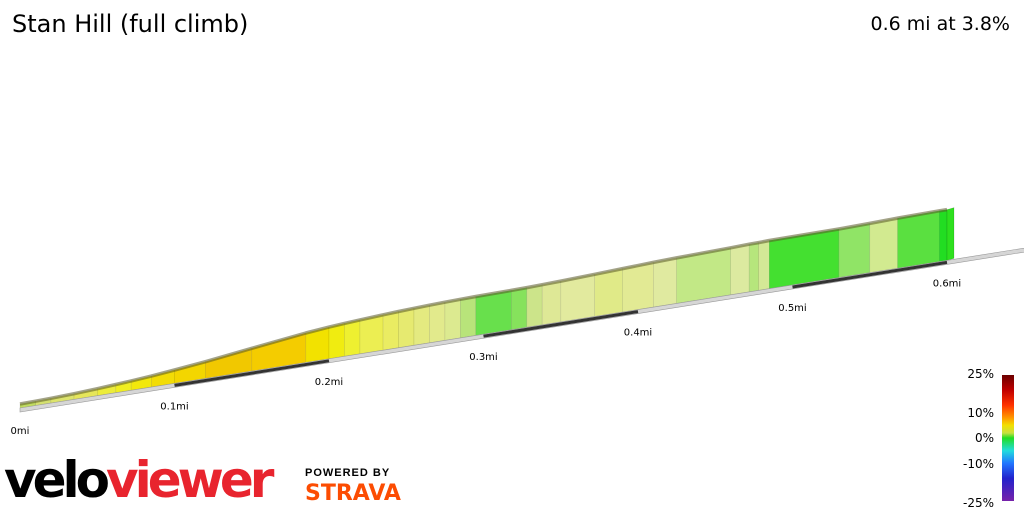  I want to click on climb-summary: 0.6 mi at 3.8%, so click(940, 24).